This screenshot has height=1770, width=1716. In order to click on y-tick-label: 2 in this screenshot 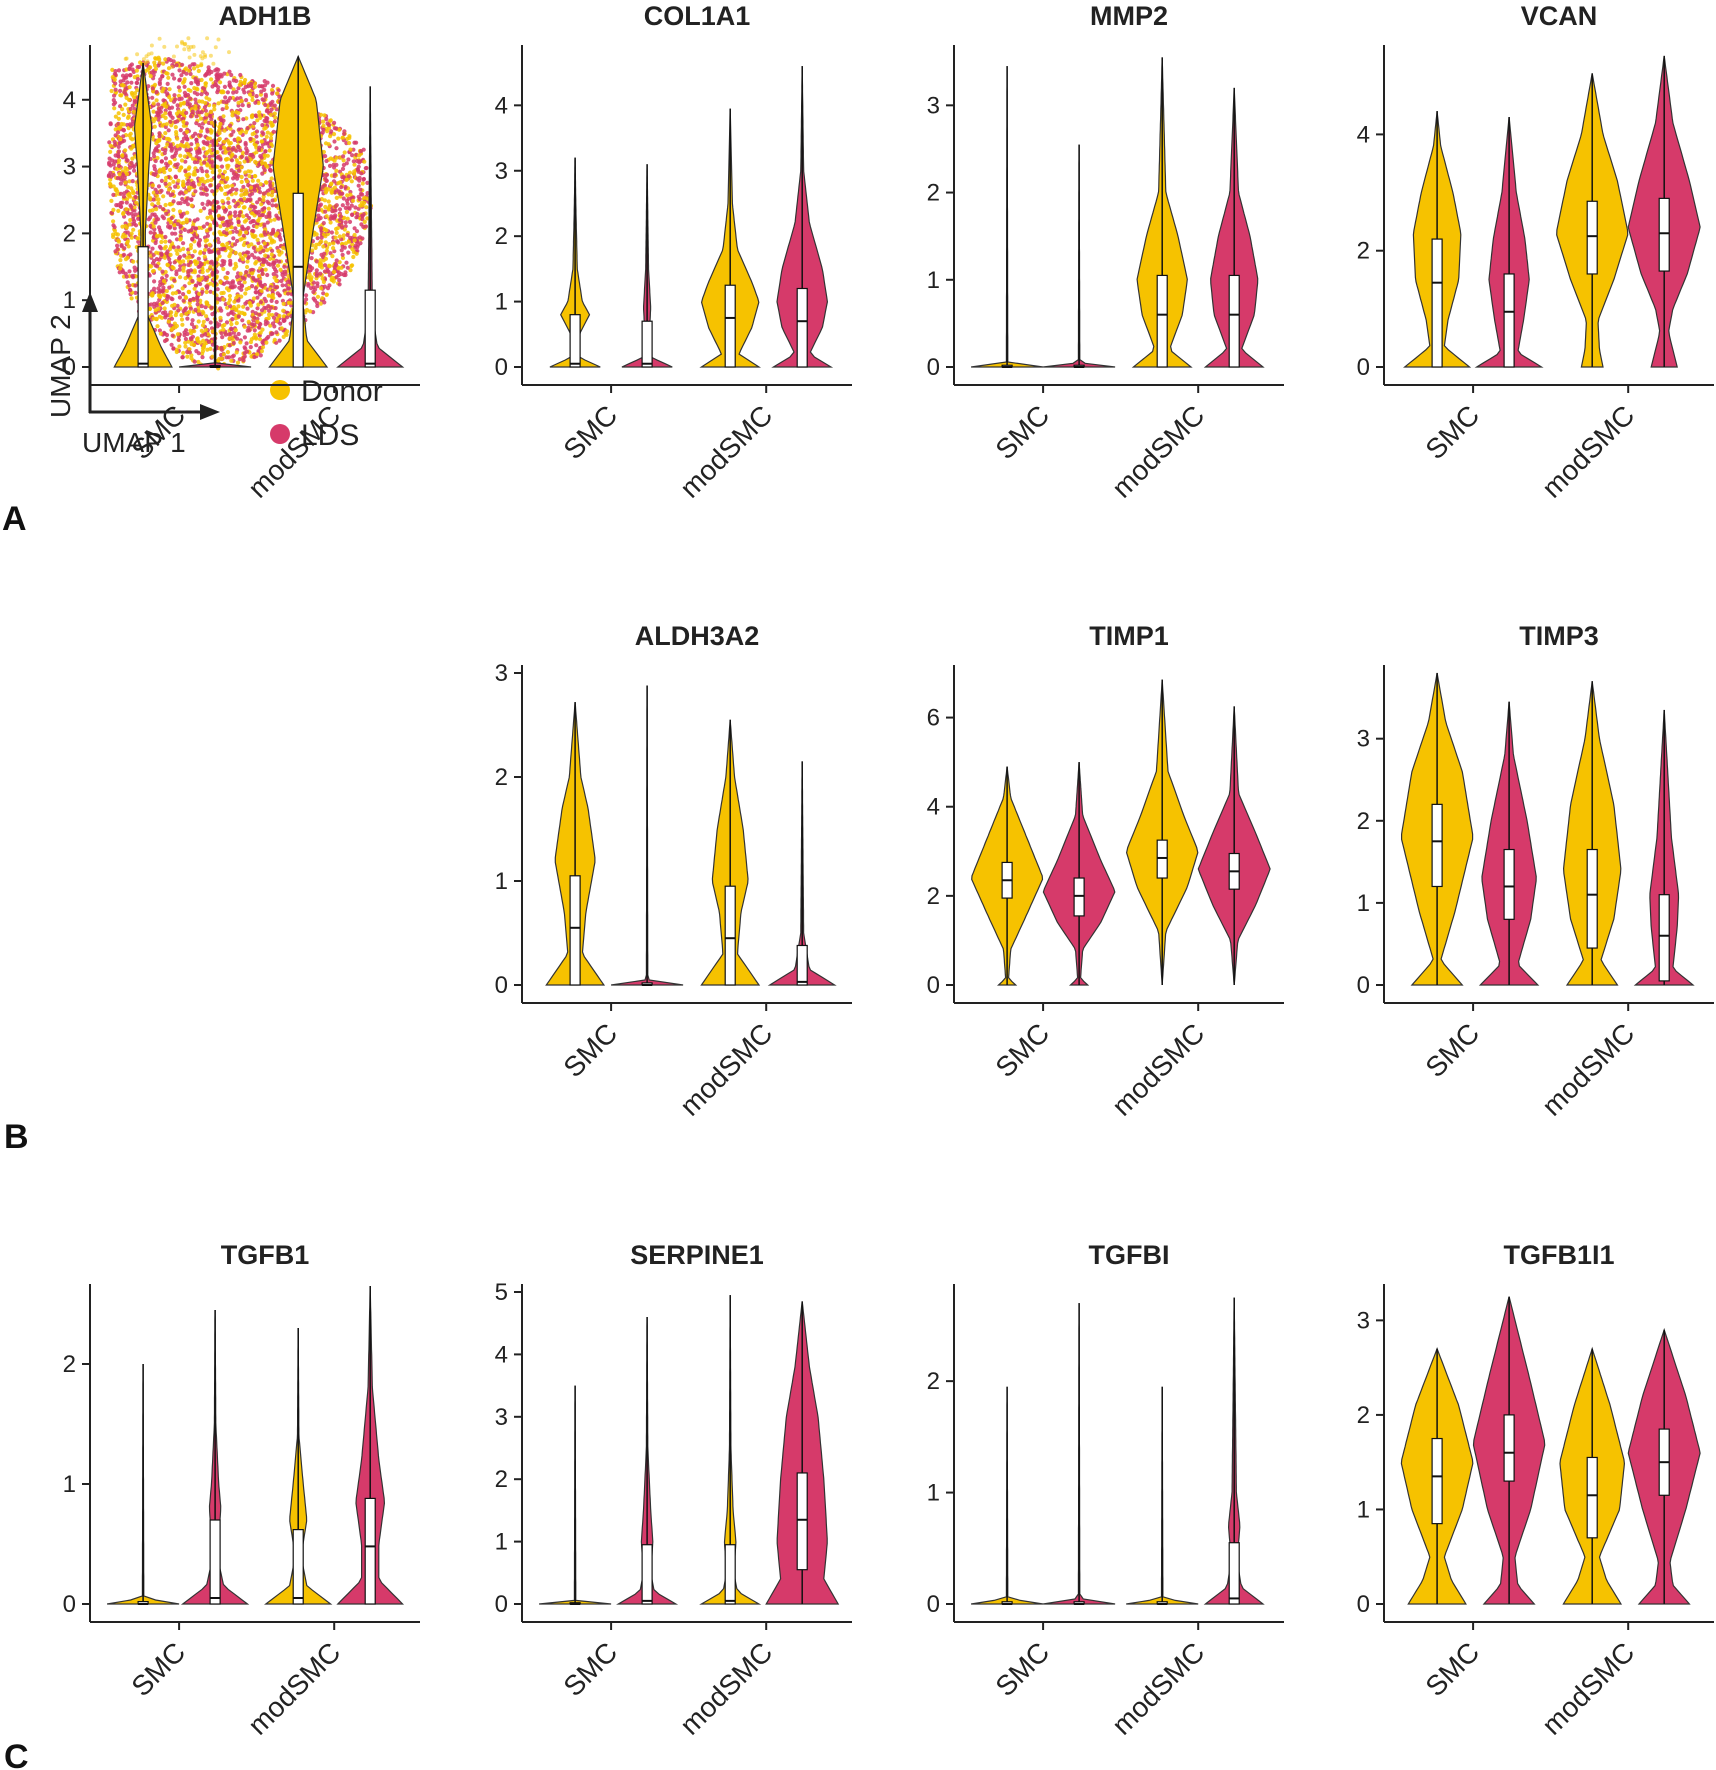, I will do `click(1363, 821)`.